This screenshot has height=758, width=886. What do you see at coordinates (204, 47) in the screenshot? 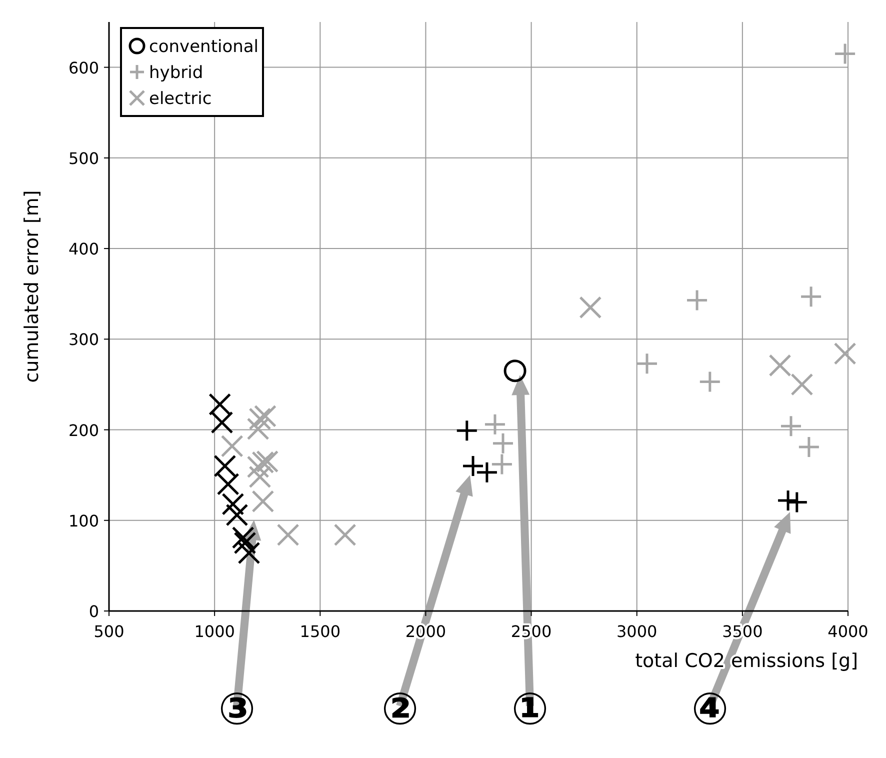
I see `legend-label: conventional` at bounding box center [204, 47].